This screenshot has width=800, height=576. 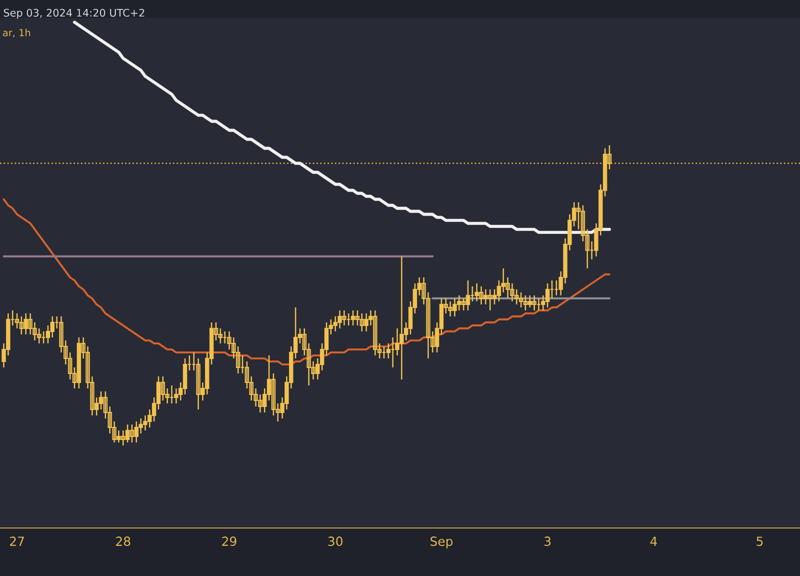 I want to click on x-tick-label: Sep, so click(x=441, y=542).